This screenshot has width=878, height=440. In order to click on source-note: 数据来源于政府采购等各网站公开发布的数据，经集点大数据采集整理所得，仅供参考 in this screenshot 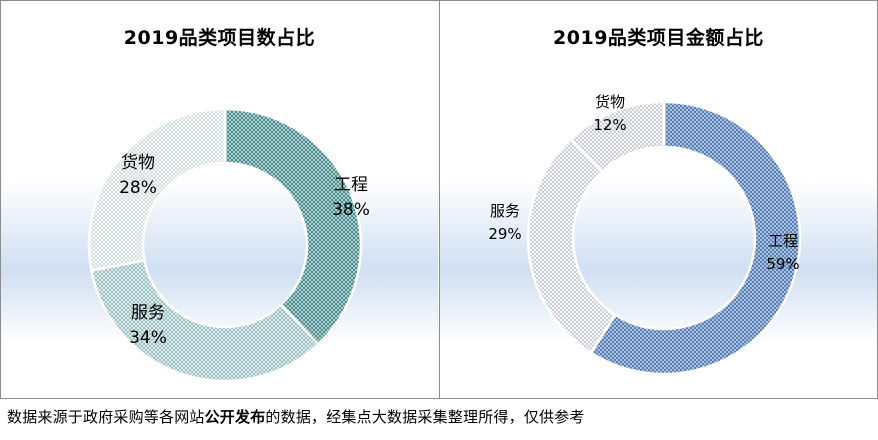, I will do `click(296, 416)`.